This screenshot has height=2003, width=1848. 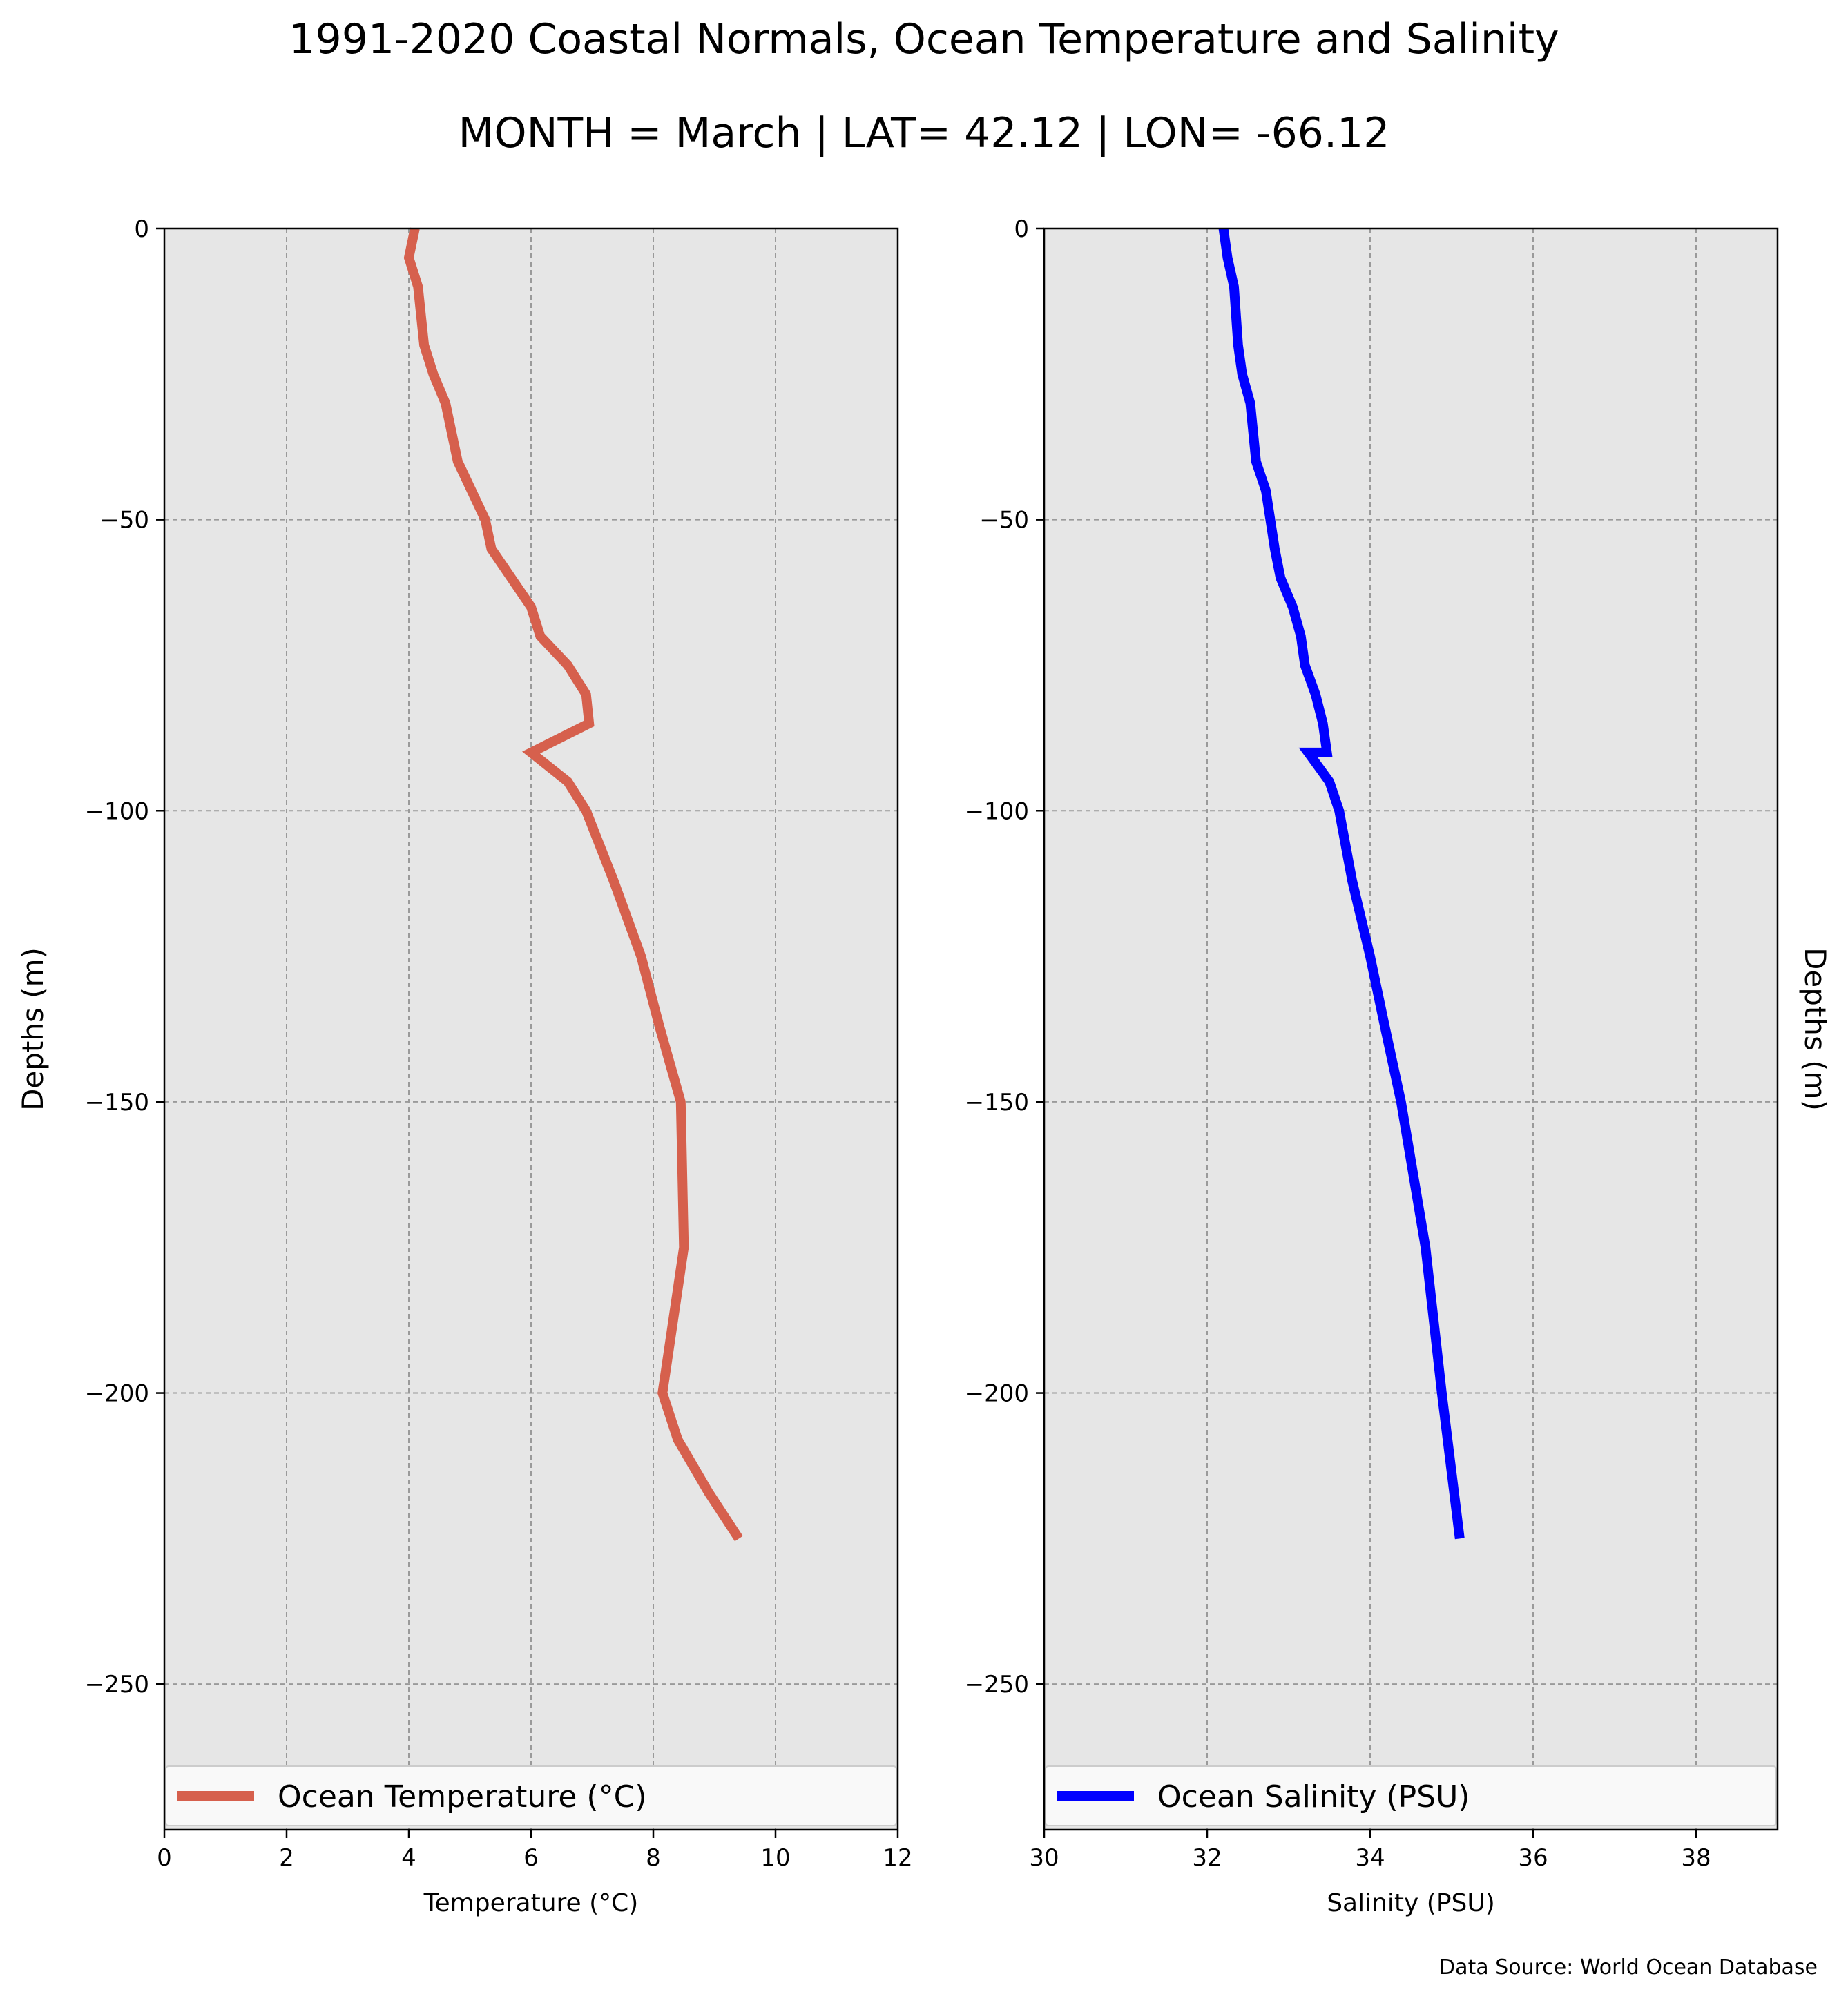 I want to click on x-axis-label: Salinity (PSU), so click(x=1411, y=1903).